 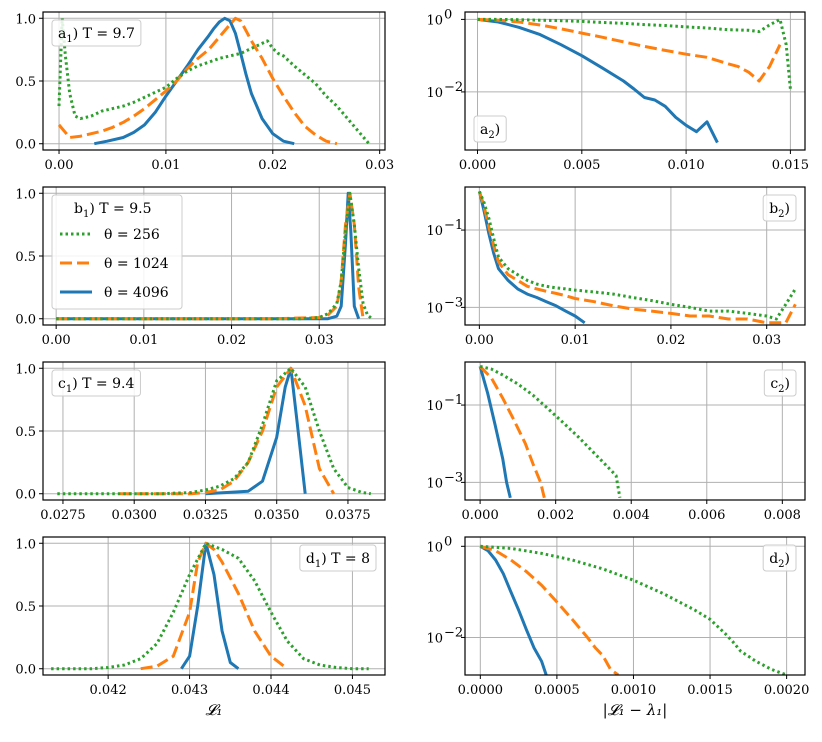 I want to click on x-tick-label: 0.0325, so click(x=206, y=515).